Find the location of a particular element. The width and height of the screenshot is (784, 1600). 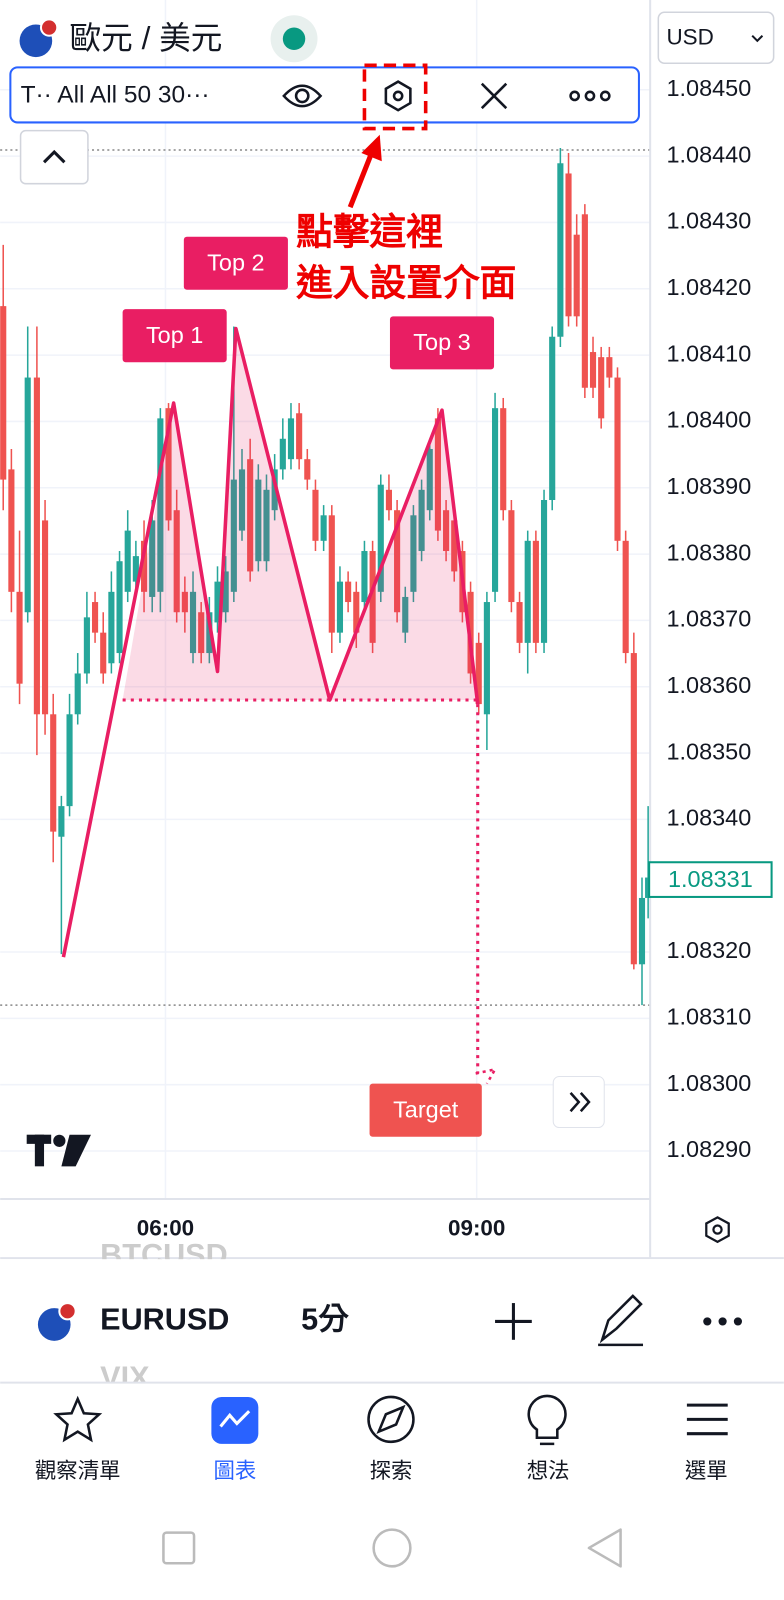

nav-label: 觀察清單 is located at coordinates (78, 1471).